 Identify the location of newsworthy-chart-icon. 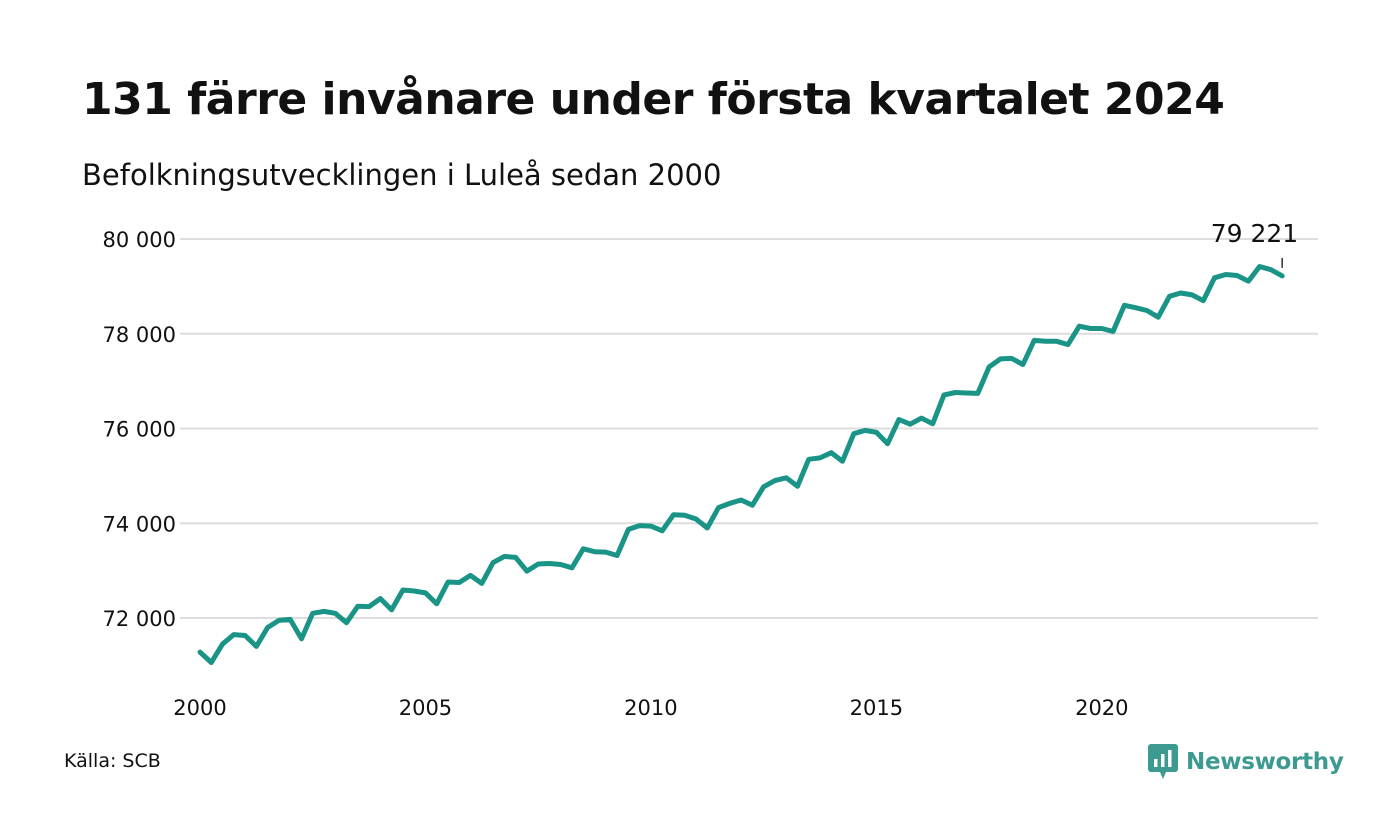
(1163, 761).